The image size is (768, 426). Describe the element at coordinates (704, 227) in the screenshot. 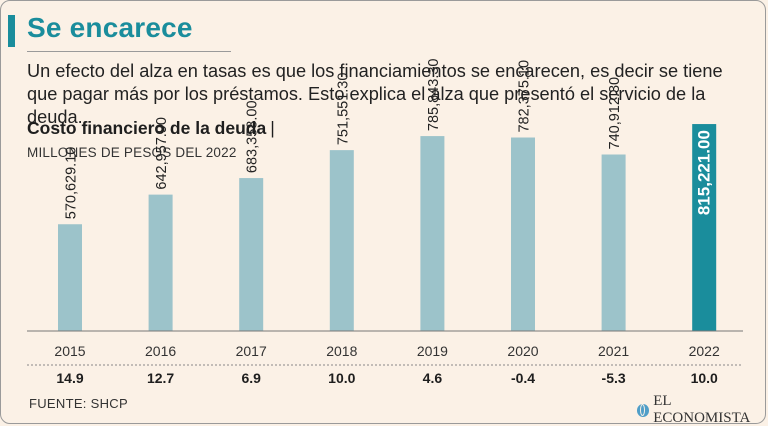

I see `bar-2022` at that location.